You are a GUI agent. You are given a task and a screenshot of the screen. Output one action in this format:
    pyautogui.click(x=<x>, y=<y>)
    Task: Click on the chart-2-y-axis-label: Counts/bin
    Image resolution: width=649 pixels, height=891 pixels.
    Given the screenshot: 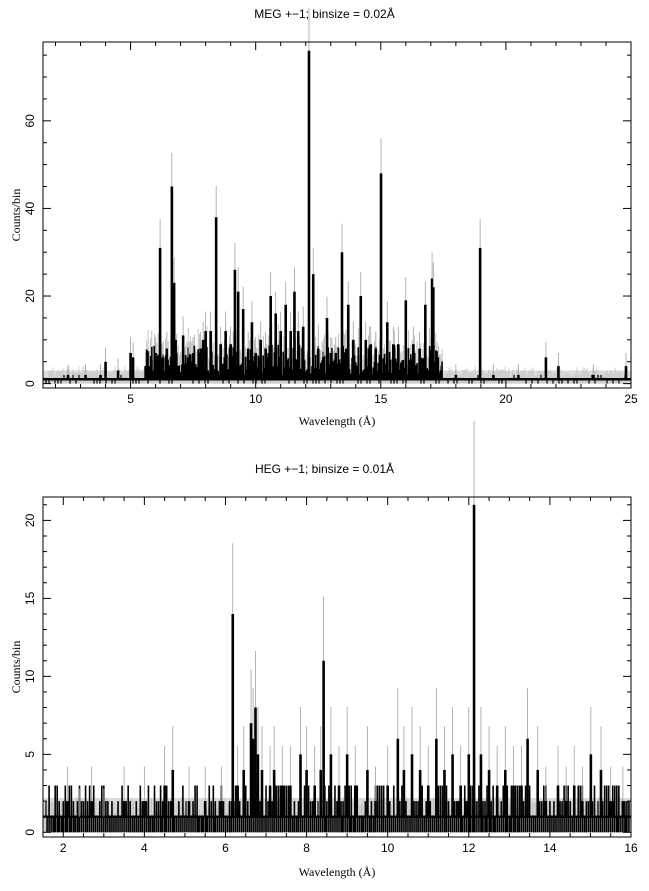 What is the action you would take?
    pyautogui.click(x=16, y=667)
    